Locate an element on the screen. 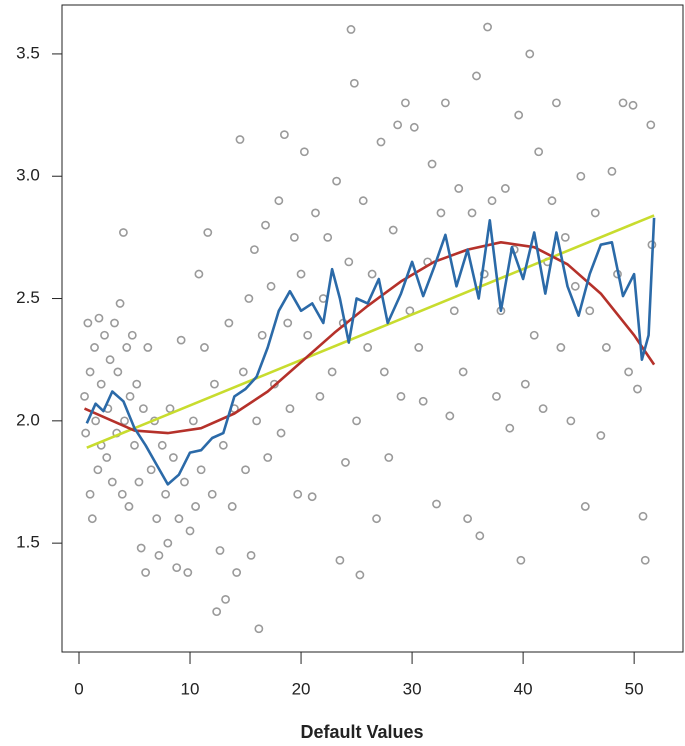 The height and width of the screenshot is (746, 685). x-tick-label: 40 is located at coordinates (523, 688).